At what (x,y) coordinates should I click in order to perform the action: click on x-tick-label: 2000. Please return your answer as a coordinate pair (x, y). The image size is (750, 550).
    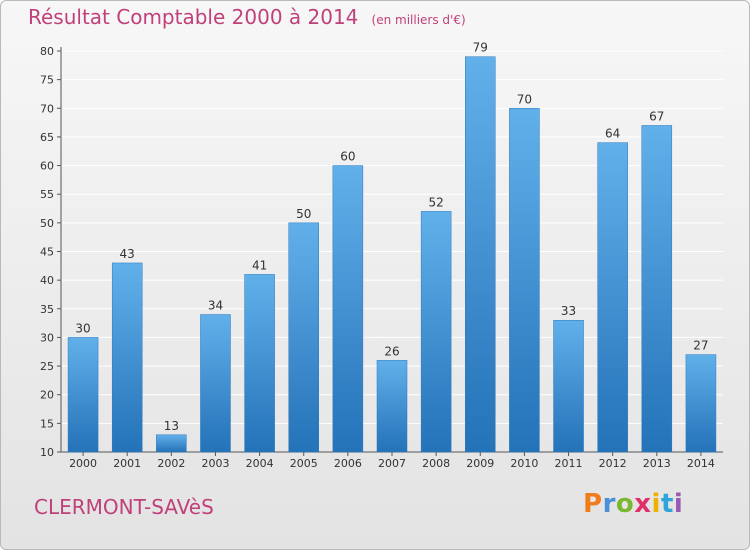
    Looking at the image, I should click on (83, 463).